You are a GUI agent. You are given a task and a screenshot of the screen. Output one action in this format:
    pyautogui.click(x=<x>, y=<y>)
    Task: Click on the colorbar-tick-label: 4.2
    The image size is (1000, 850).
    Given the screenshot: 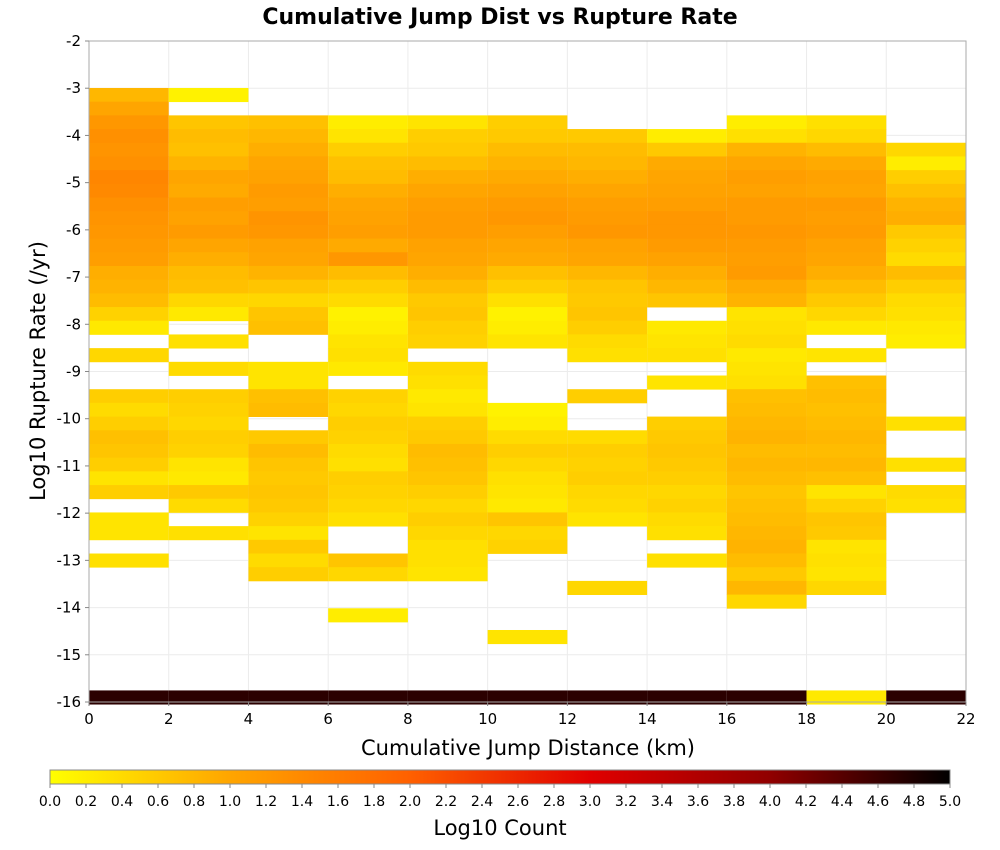 What is the action you would take?
    pyautogui.click(x=806, y=802)
    